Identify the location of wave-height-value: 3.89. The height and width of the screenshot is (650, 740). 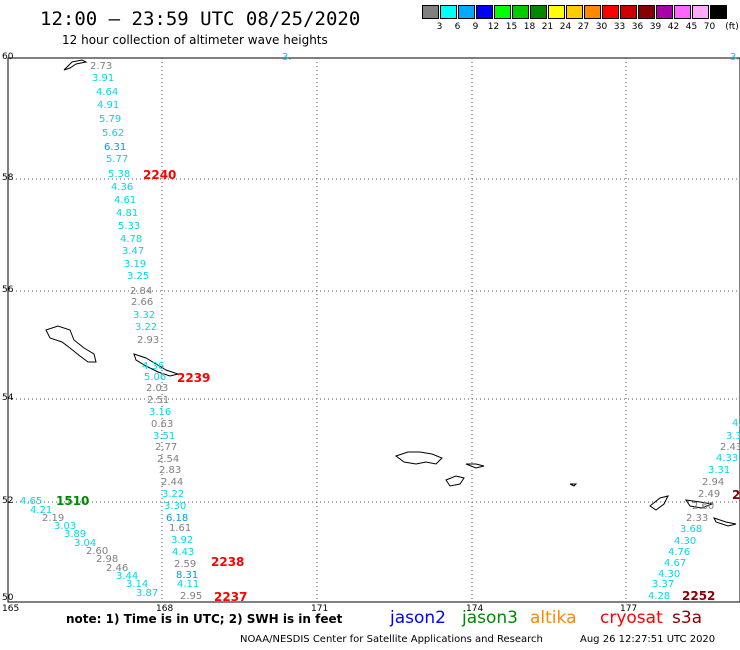
(75, 534).